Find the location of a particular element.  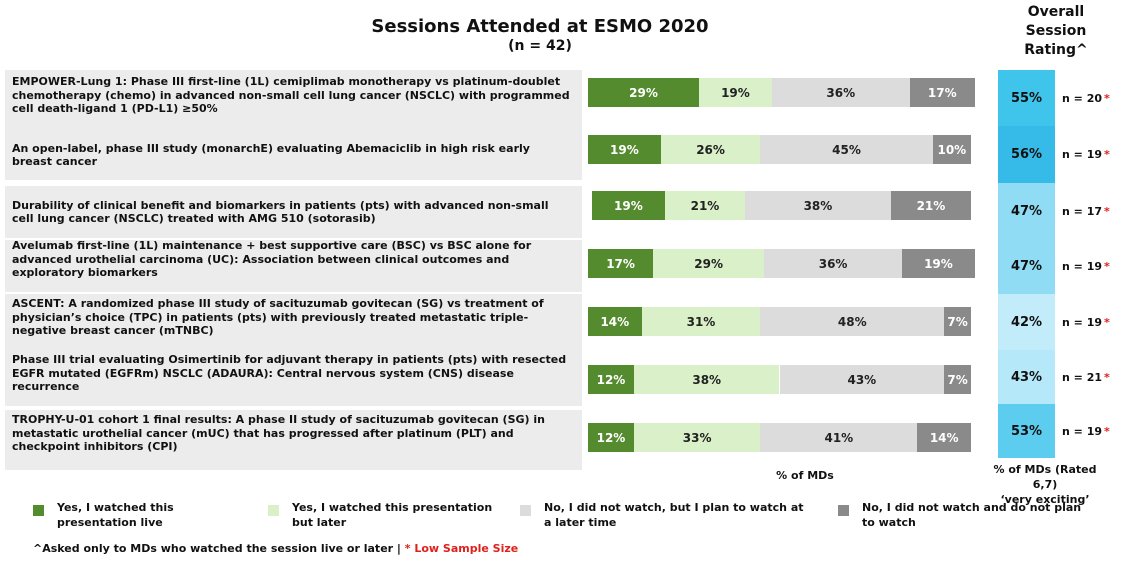

bar-value-label: 36% is located at coordinates (841, 92).